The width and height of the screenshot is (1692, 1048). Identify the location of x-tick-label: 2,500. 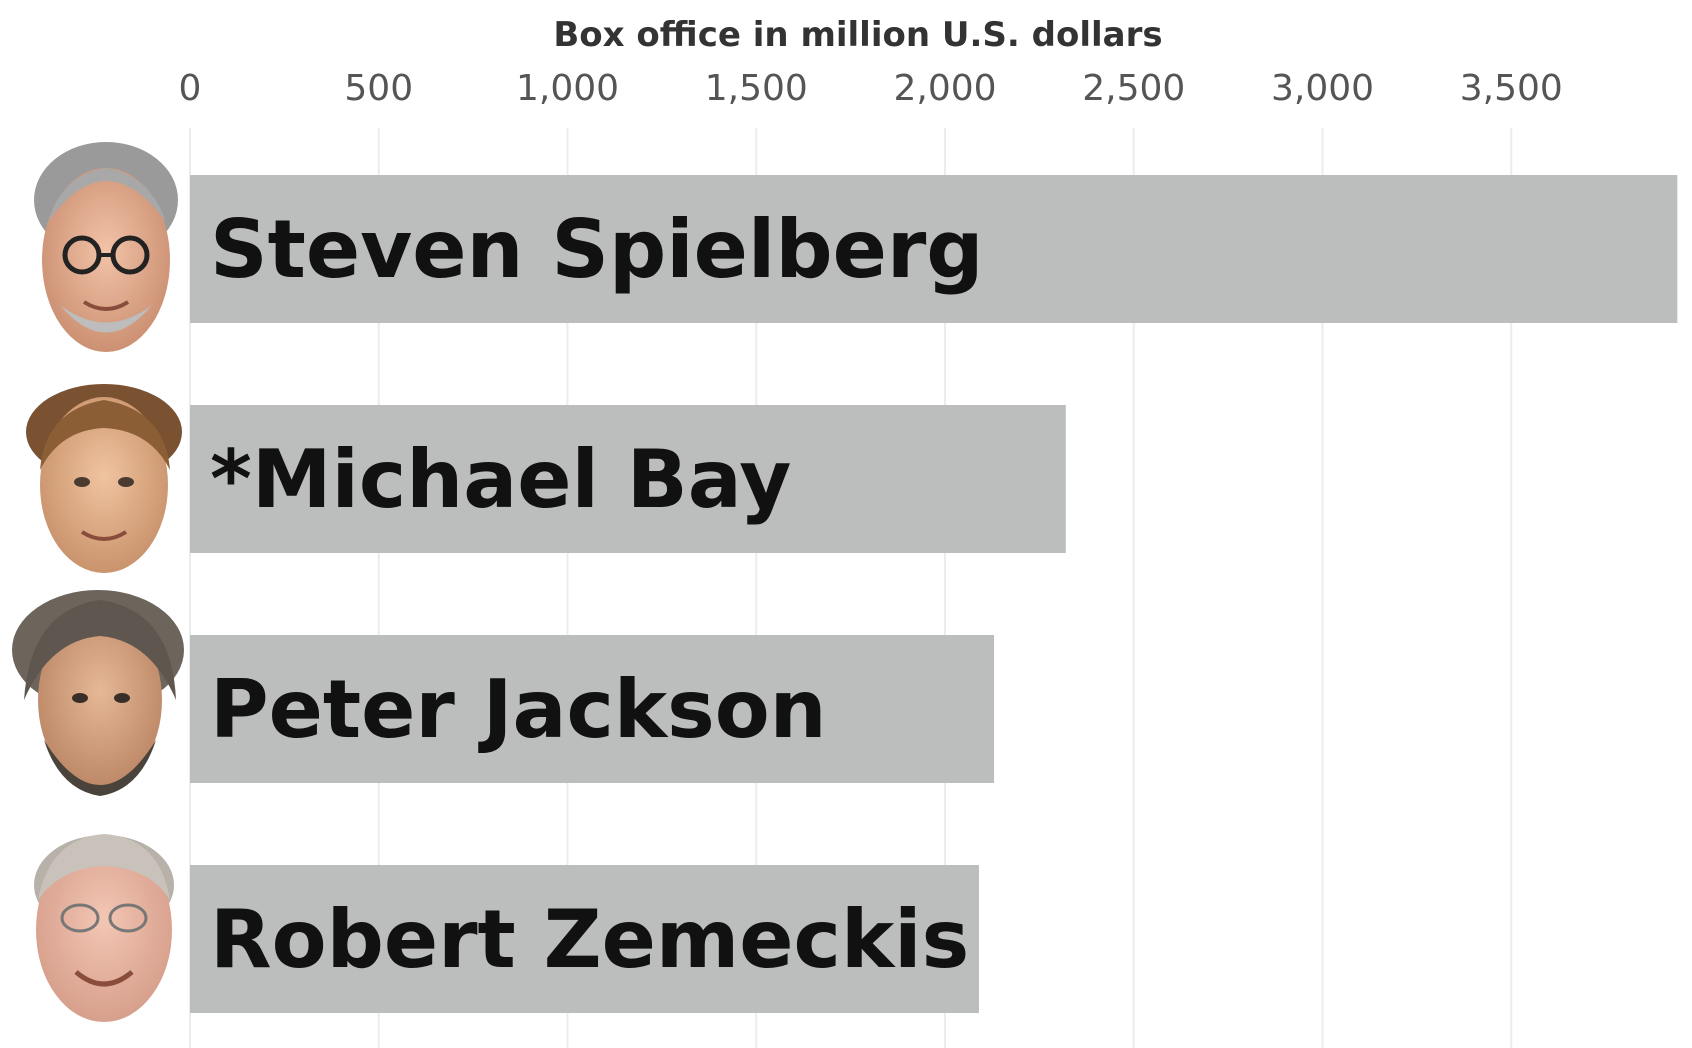
(1133, 88).